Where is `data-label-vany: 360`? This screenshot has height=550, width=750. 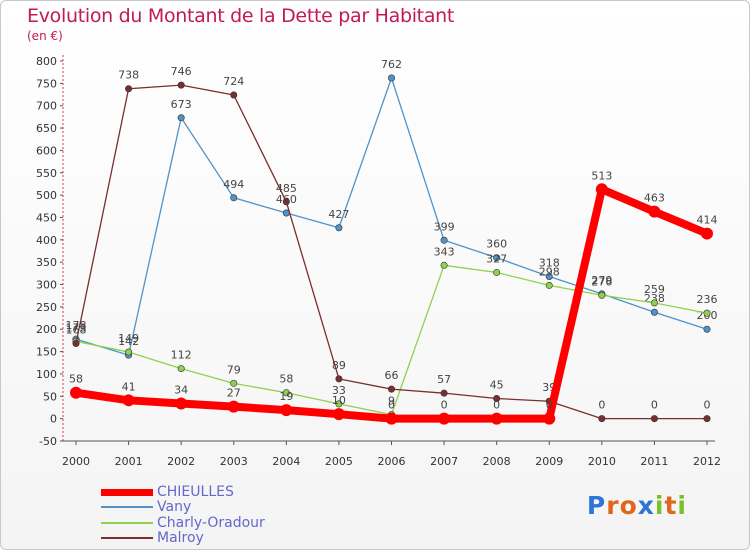
data-label-vany: 360 is located at coordinates (496, 244).